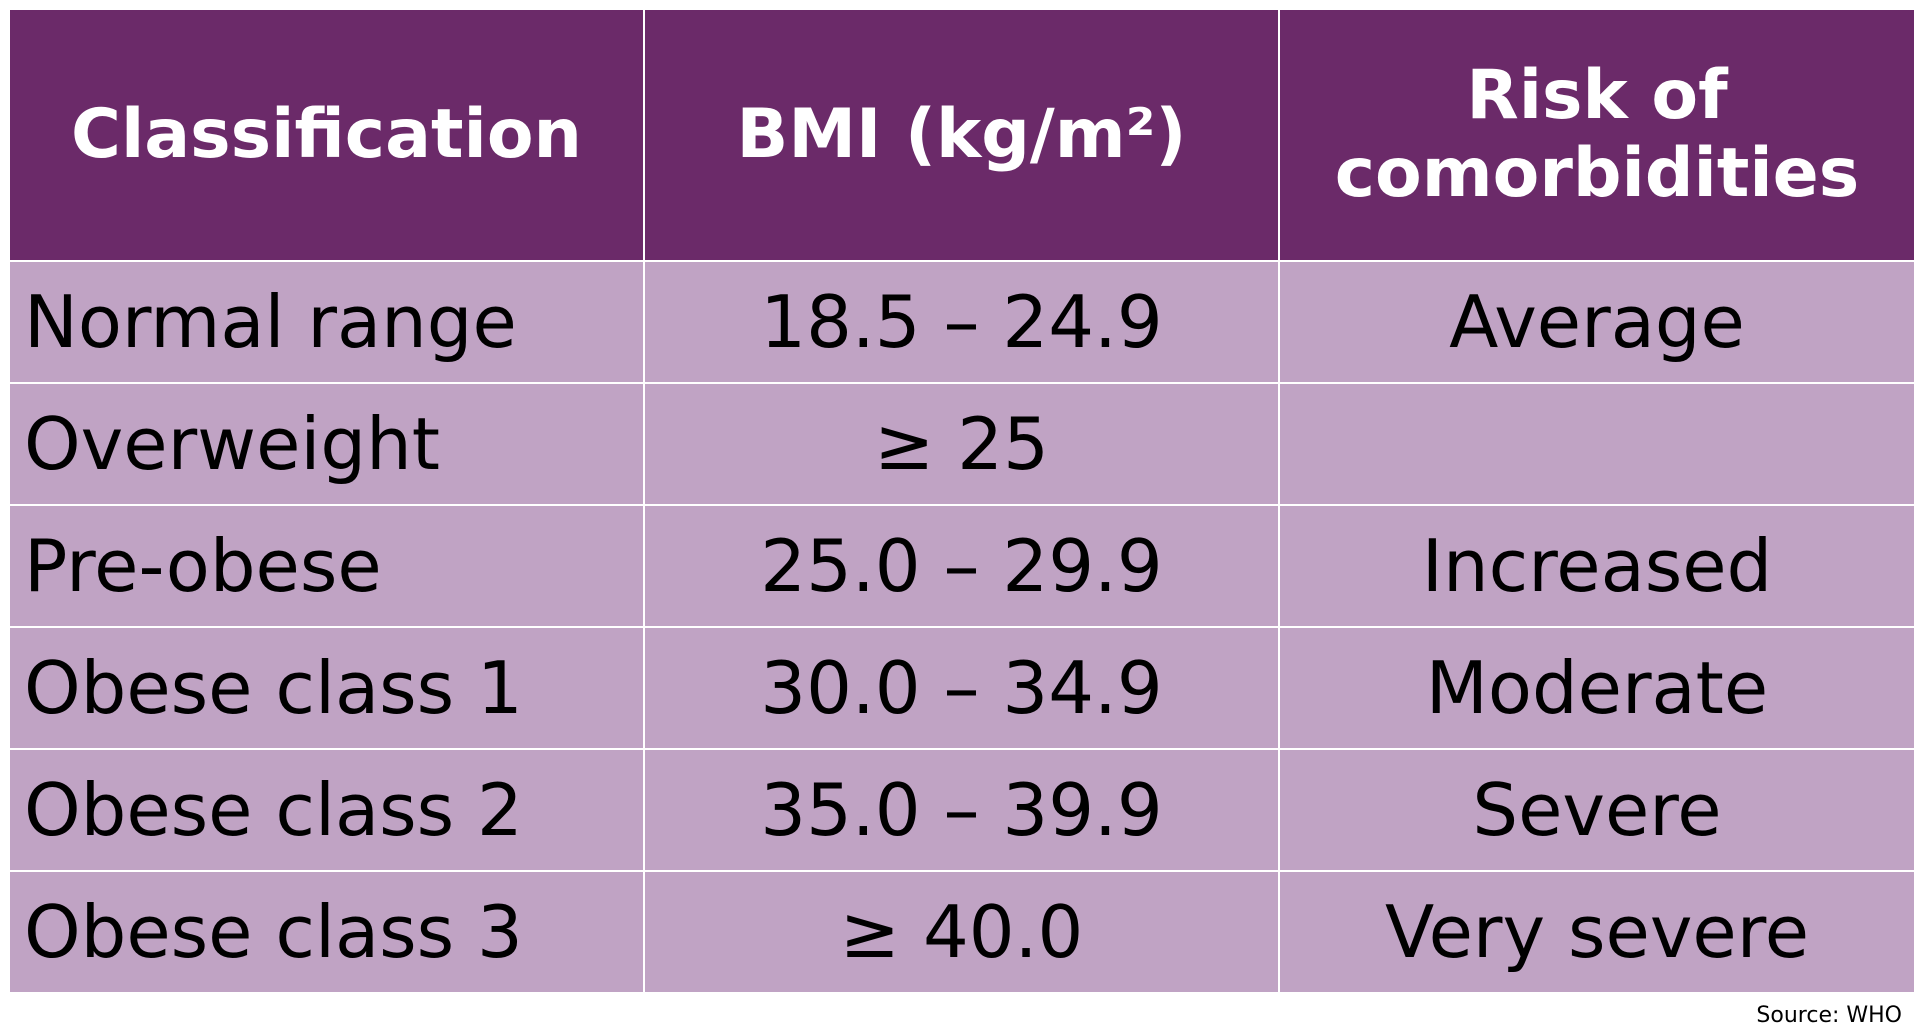 Image resolution: width=1924 pixels, height=1036 pixels. What do you see at coordinates (326, 566) in the screenshot?
I see `table-cell: Pre-obese` at bounding box center [326, 566].